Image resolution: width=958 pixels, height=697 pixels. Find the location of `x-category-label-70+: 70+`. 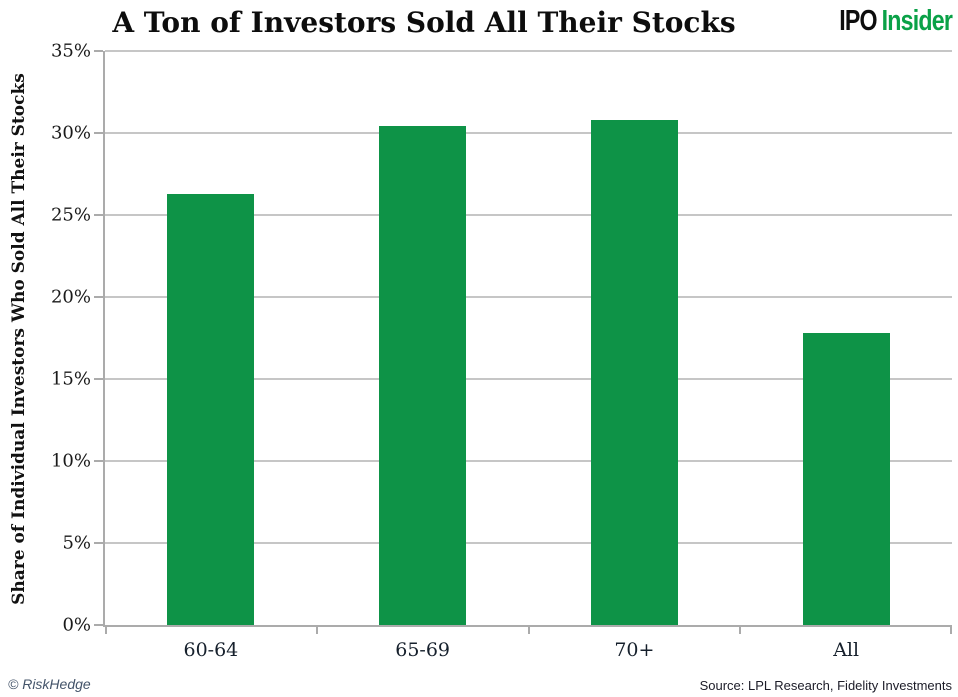

x-category-label-70+: 70+ is located at coordinates (634, 650).